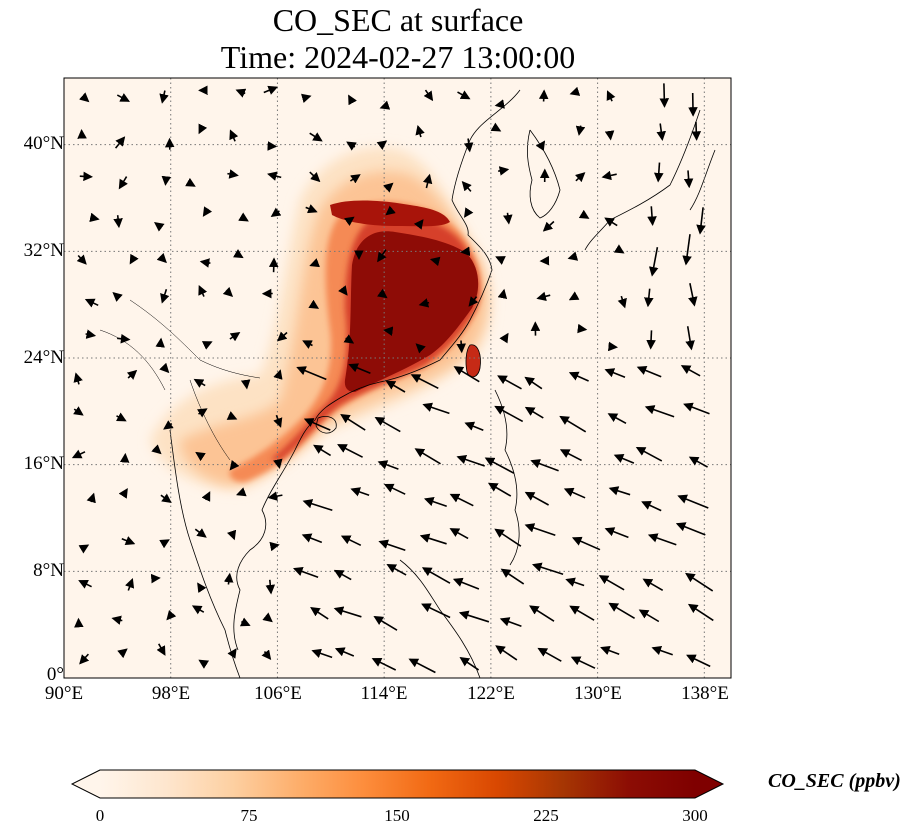 The width and height of the screenshot is (916, 836). I want to click on borneo-coast, so click(440, 618).